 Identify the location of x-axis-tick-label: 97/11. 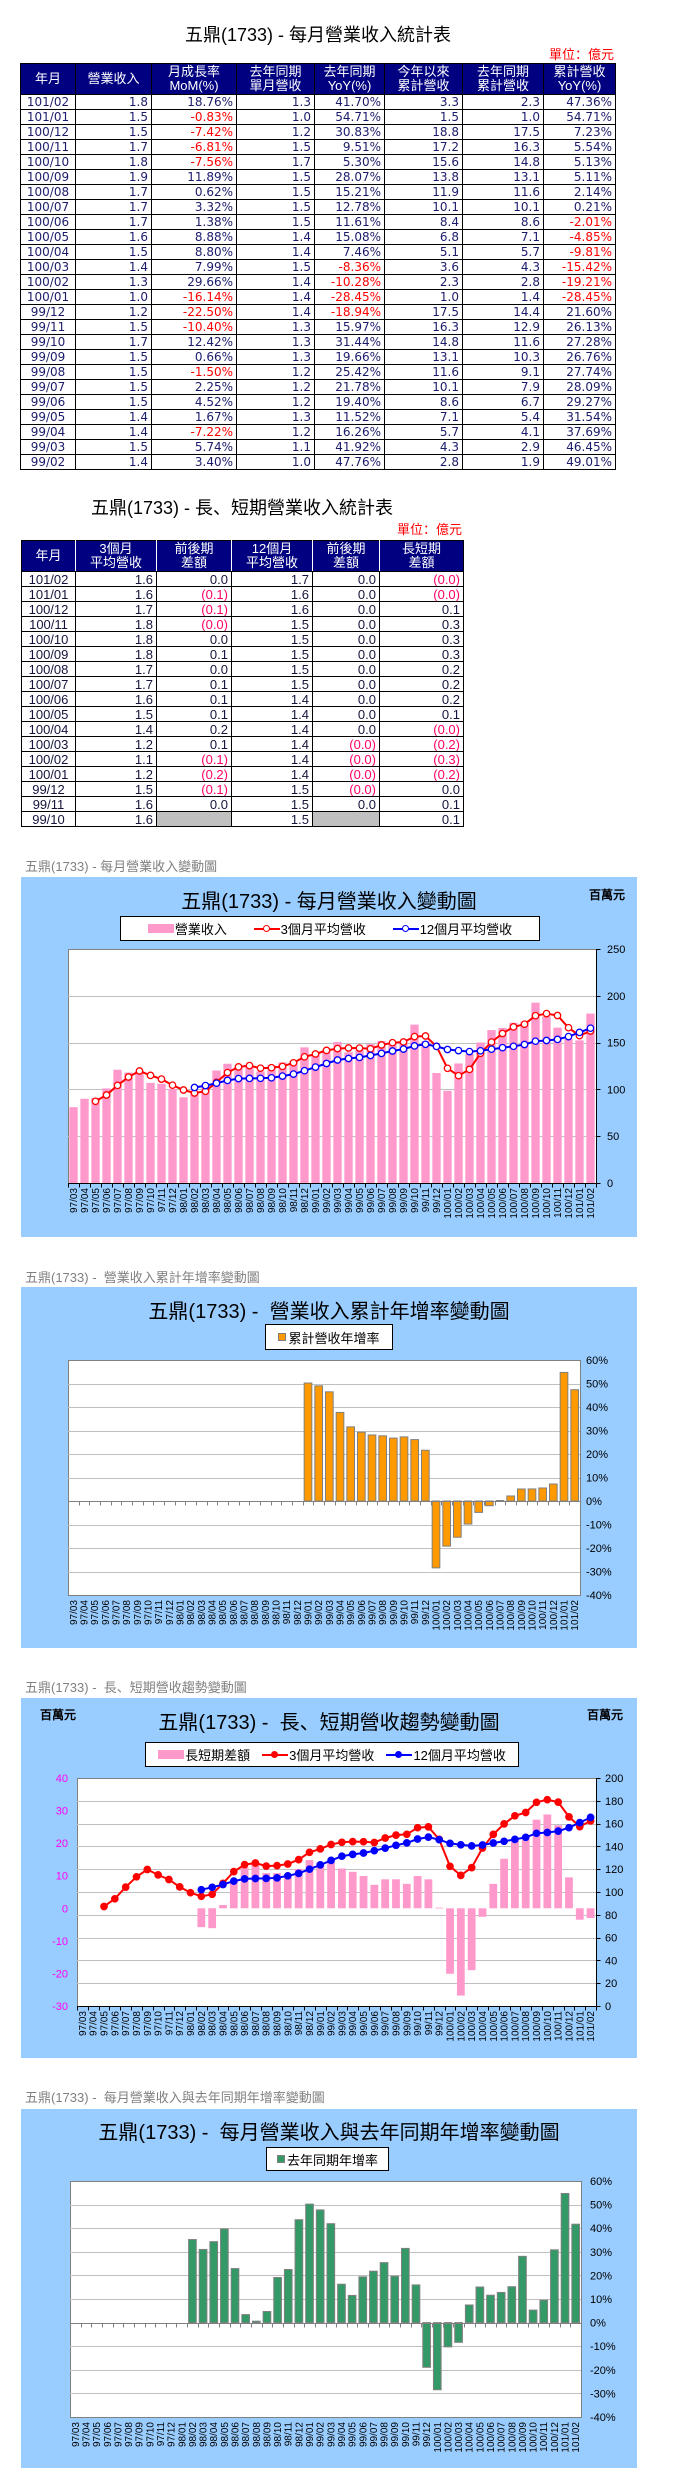
(161, 2434).